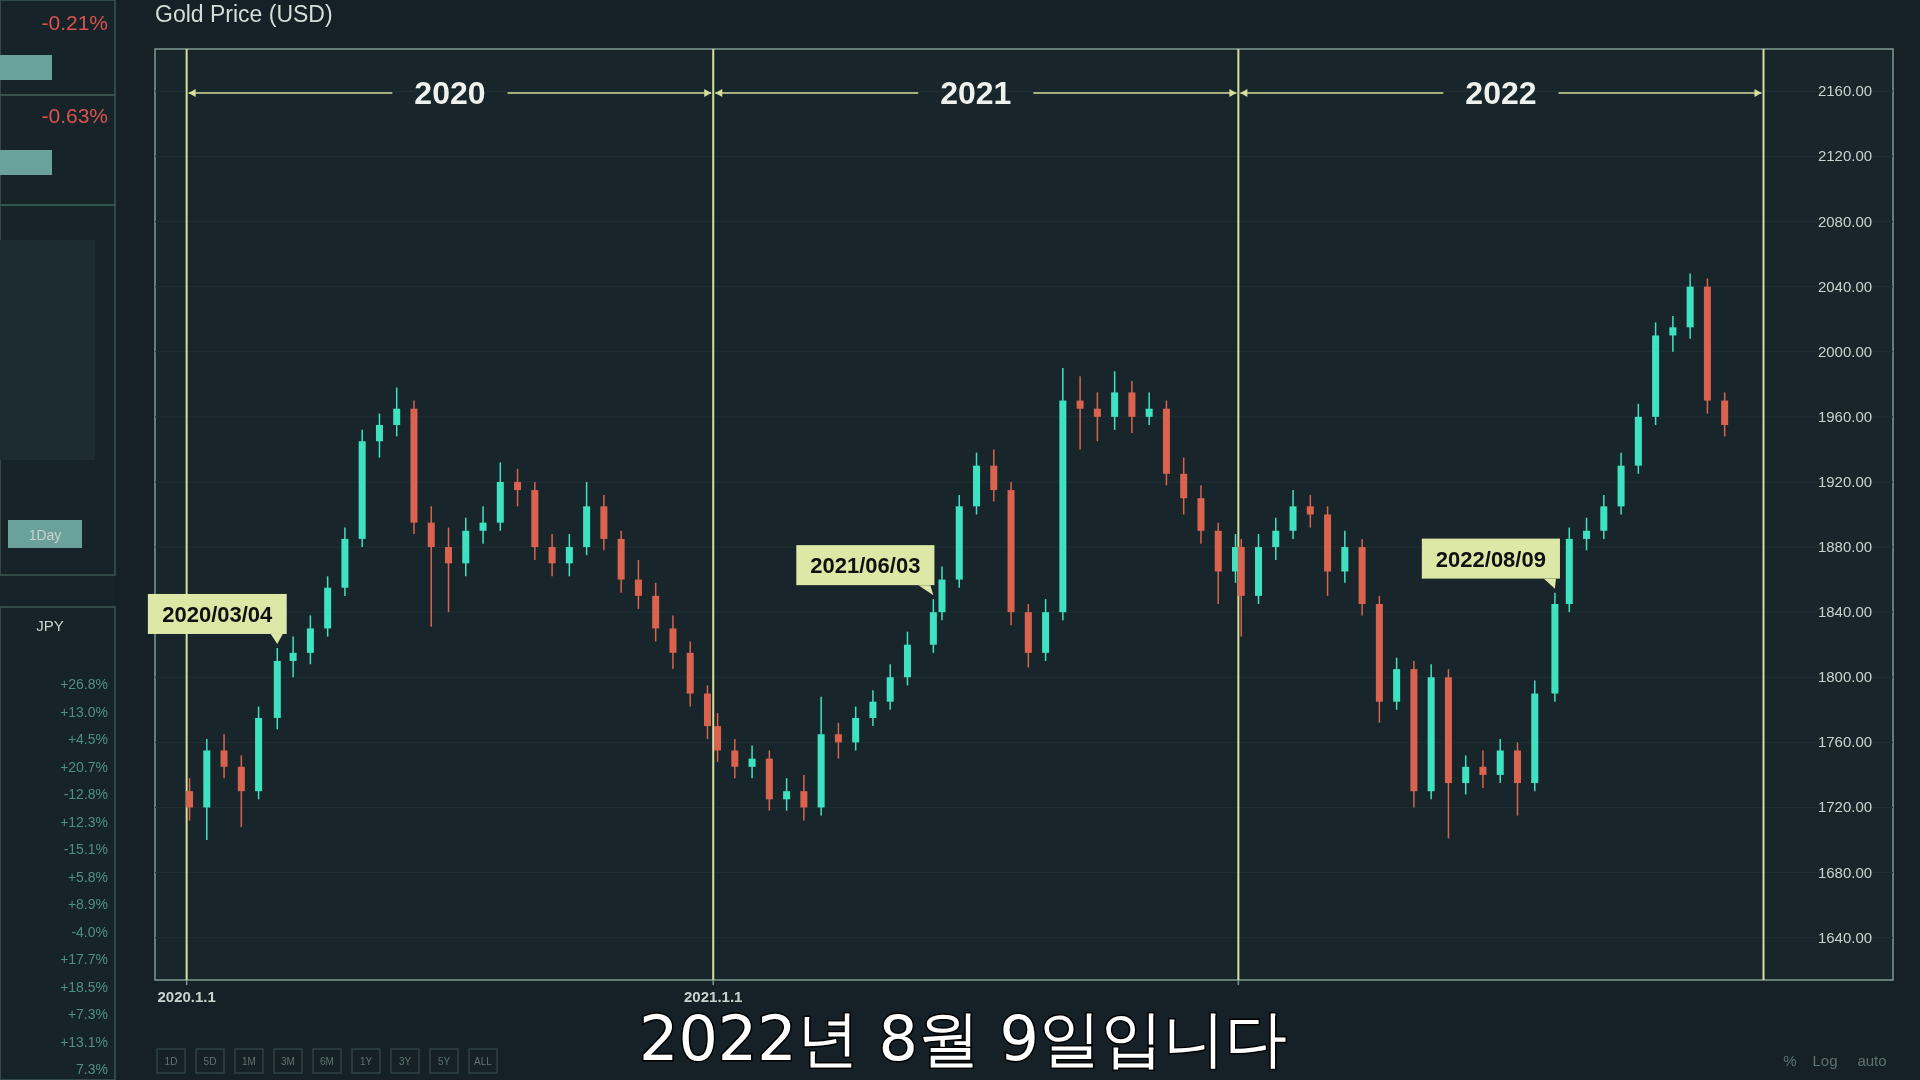 Image resolution: width=1920 pixels, height=1080 pixels. Describe the element at coordinates (85, 794) in the screenshot. I see `text: -12.8%` at that location.